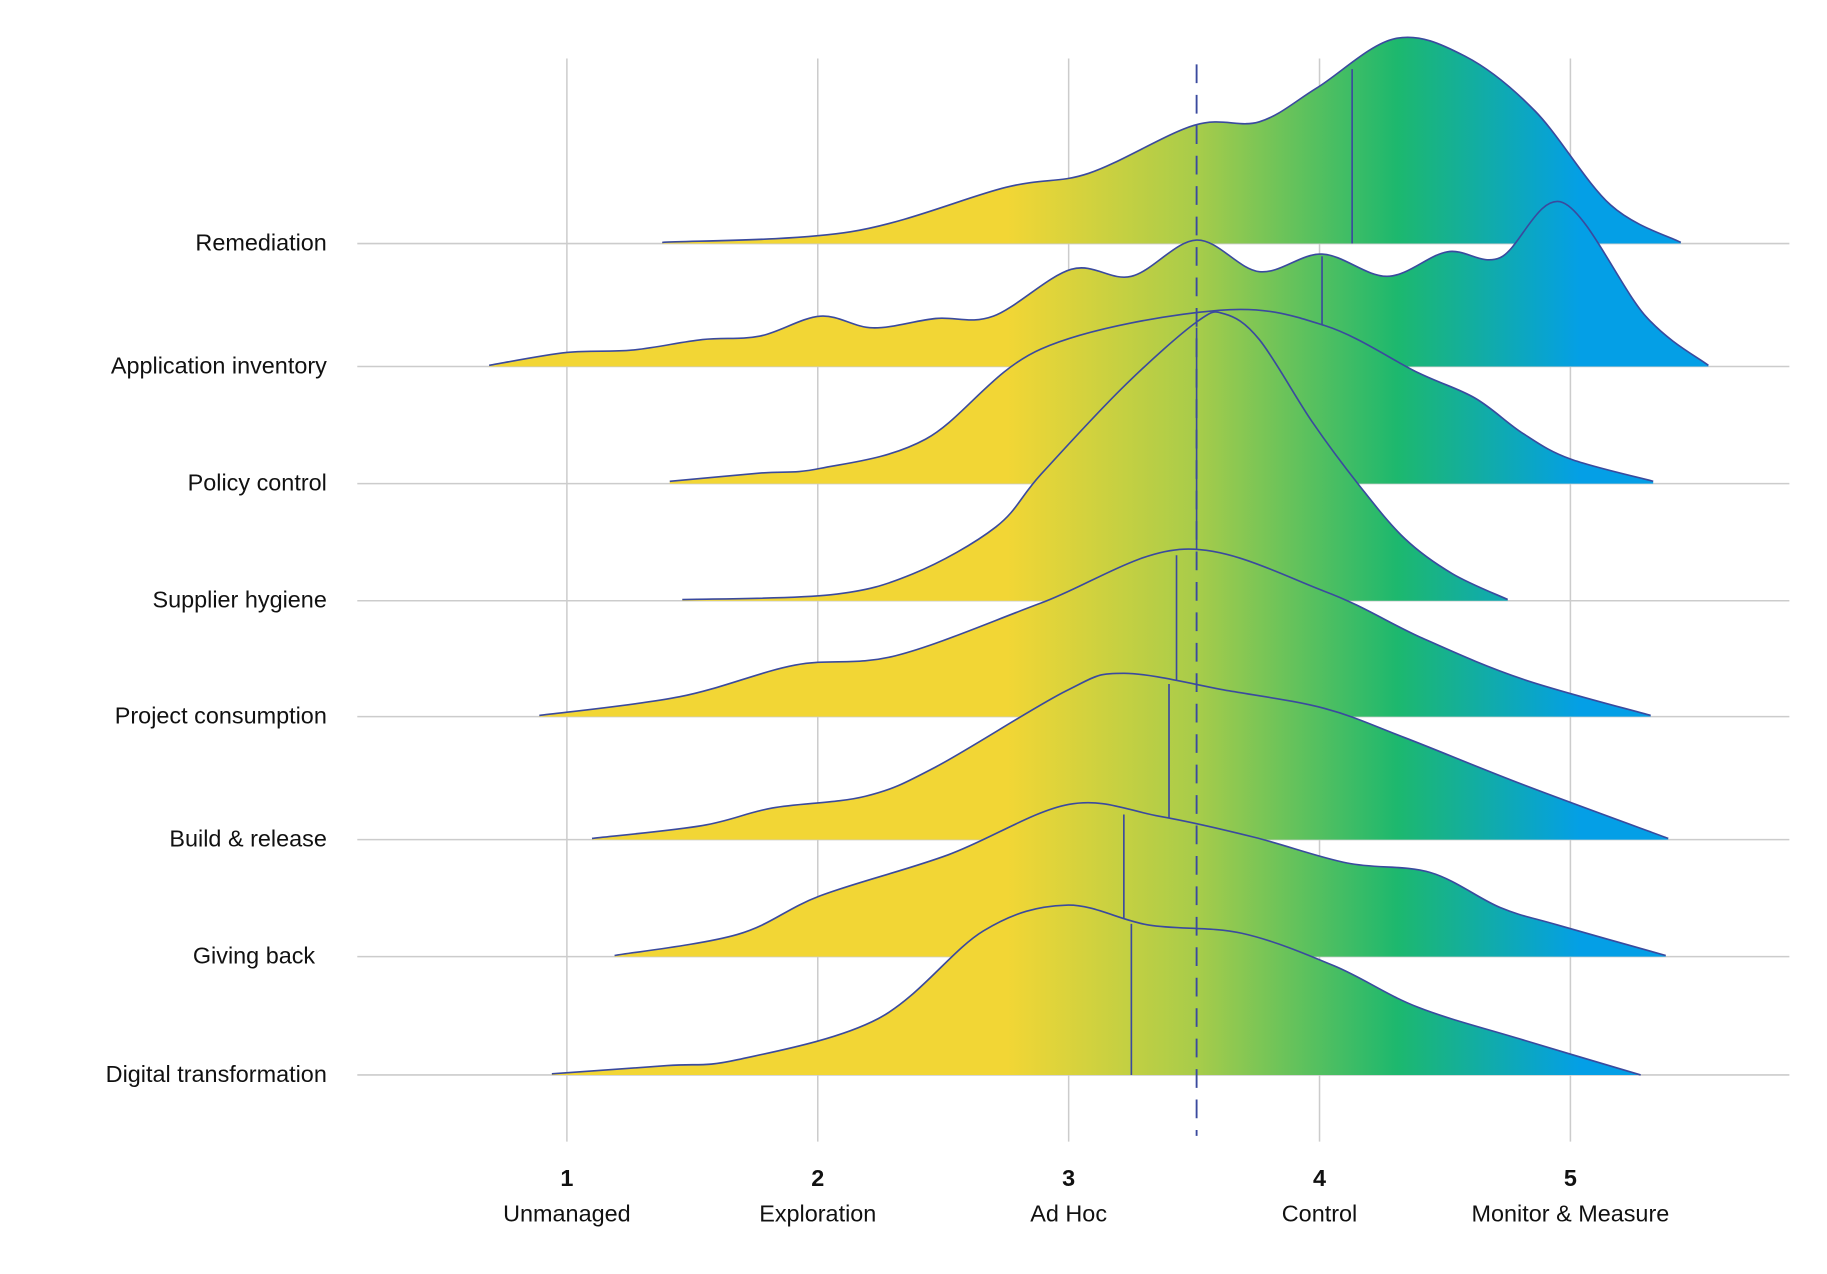 This screenshot has width=1827, height=1274. I want to click on row-label: Project consumption, so click(221, 716).